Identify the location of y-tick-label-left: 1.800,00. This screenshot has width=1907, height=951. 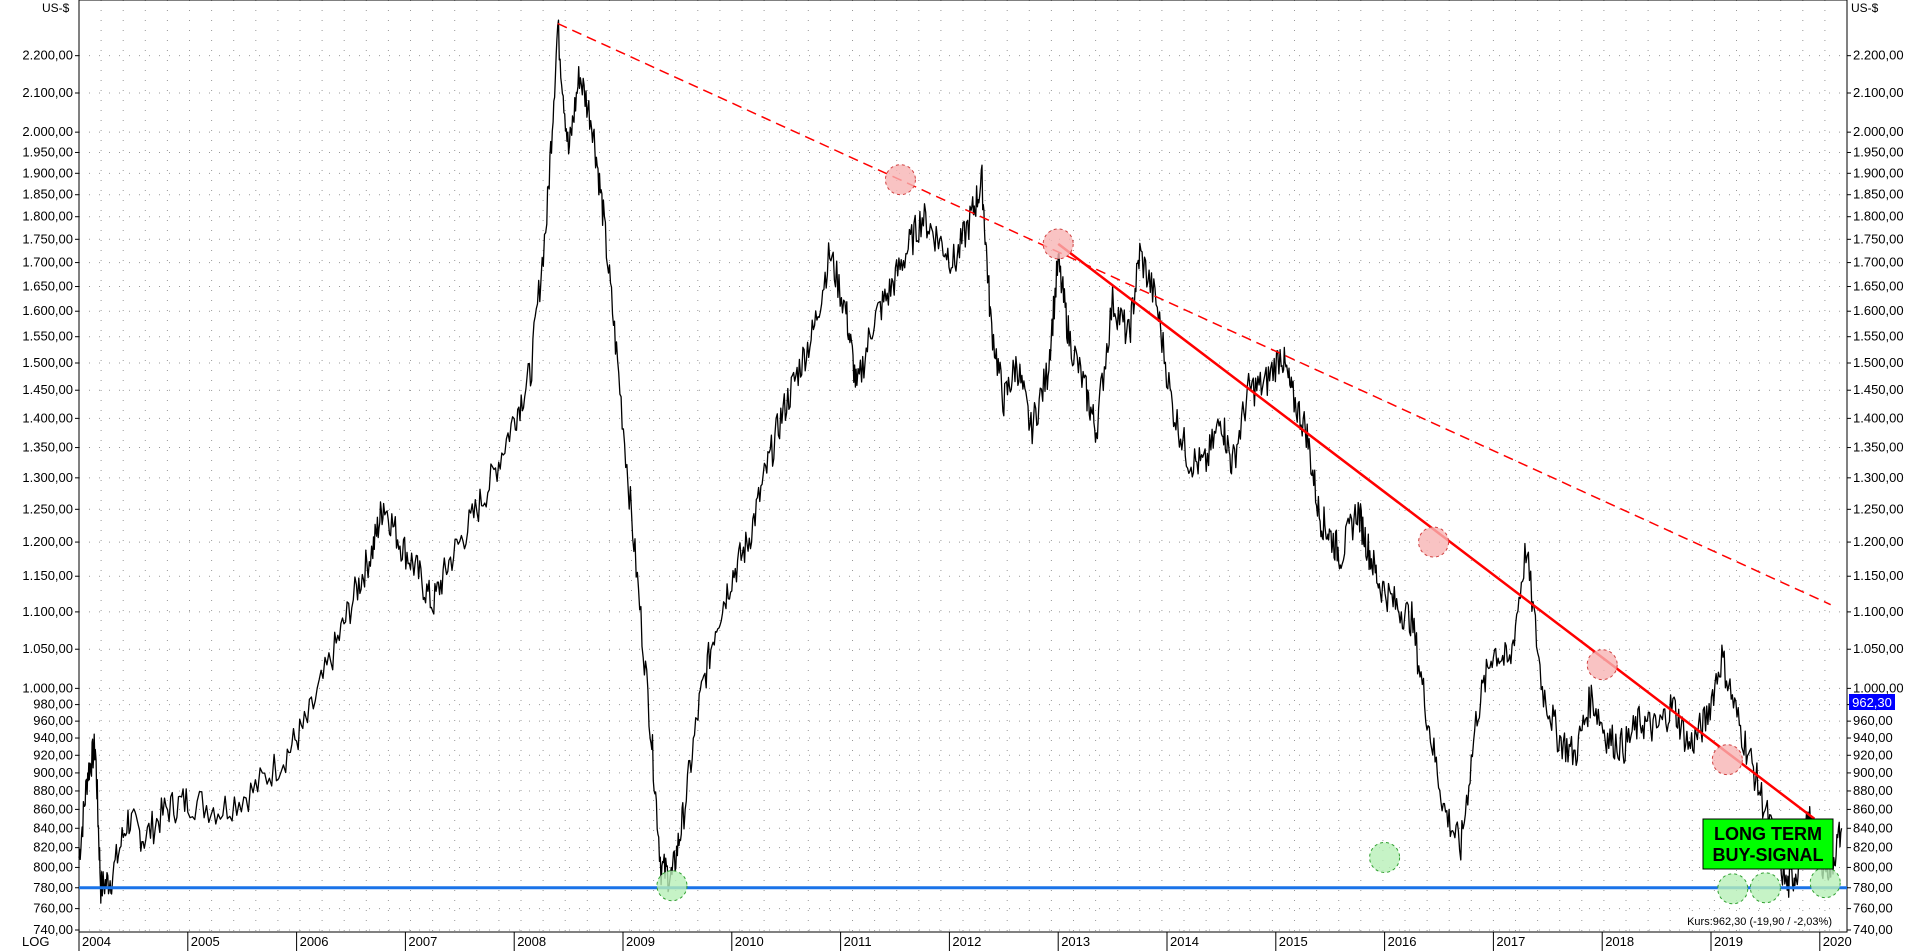
(47, 216).